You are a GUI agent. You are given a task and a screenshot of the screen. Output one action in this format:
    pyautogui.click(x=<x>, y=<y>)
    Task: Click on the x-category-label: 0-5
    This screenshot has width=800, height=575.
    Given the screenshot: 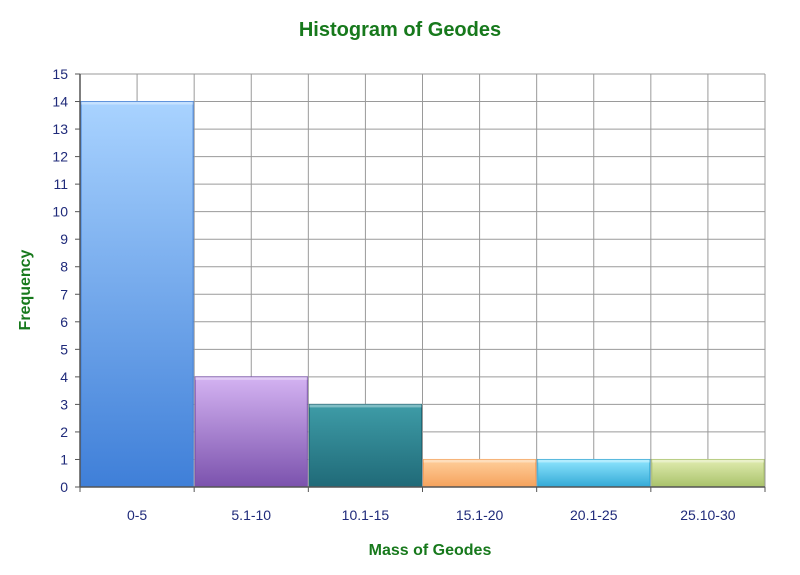 What is the action you would take?
    pyautogui.click(x=137, y=515)
    